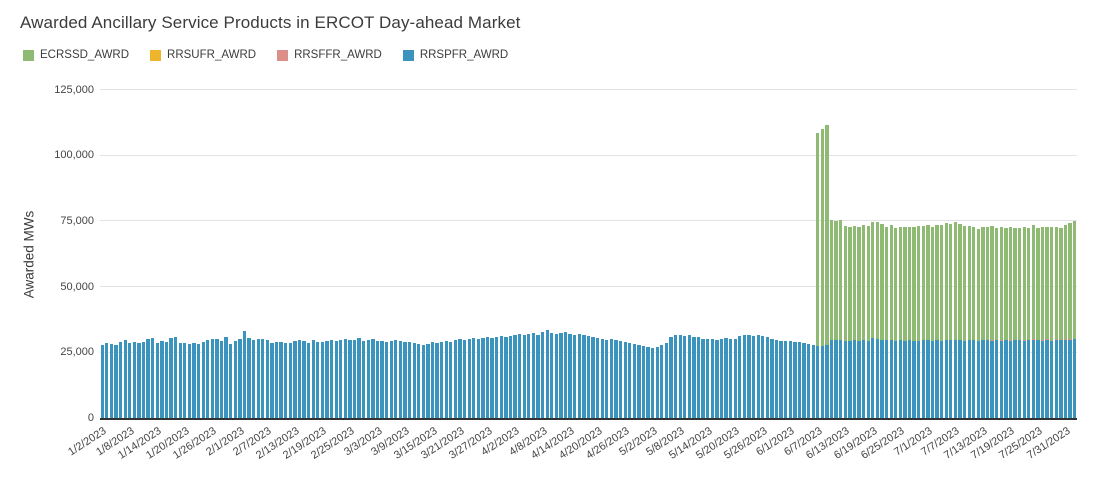 This screenshot has height=486, width=1096. I want to click on legend-item-rrspfr_awrd: RRSPFR_AWRD, so click(455, 55).